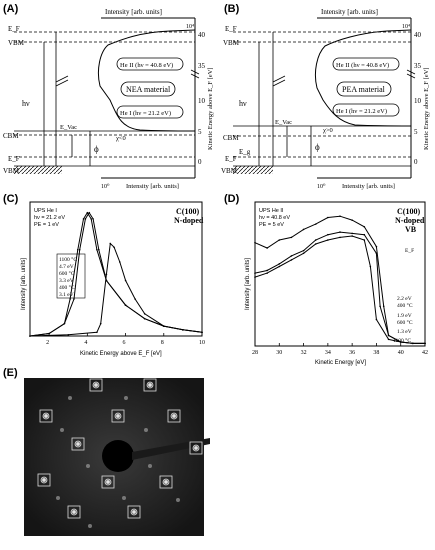  Describe the element at coordinates (152, 186) in the screenshot. I see `panel-a-bottom-axis-label: Intensity [arb. units]` at that location.